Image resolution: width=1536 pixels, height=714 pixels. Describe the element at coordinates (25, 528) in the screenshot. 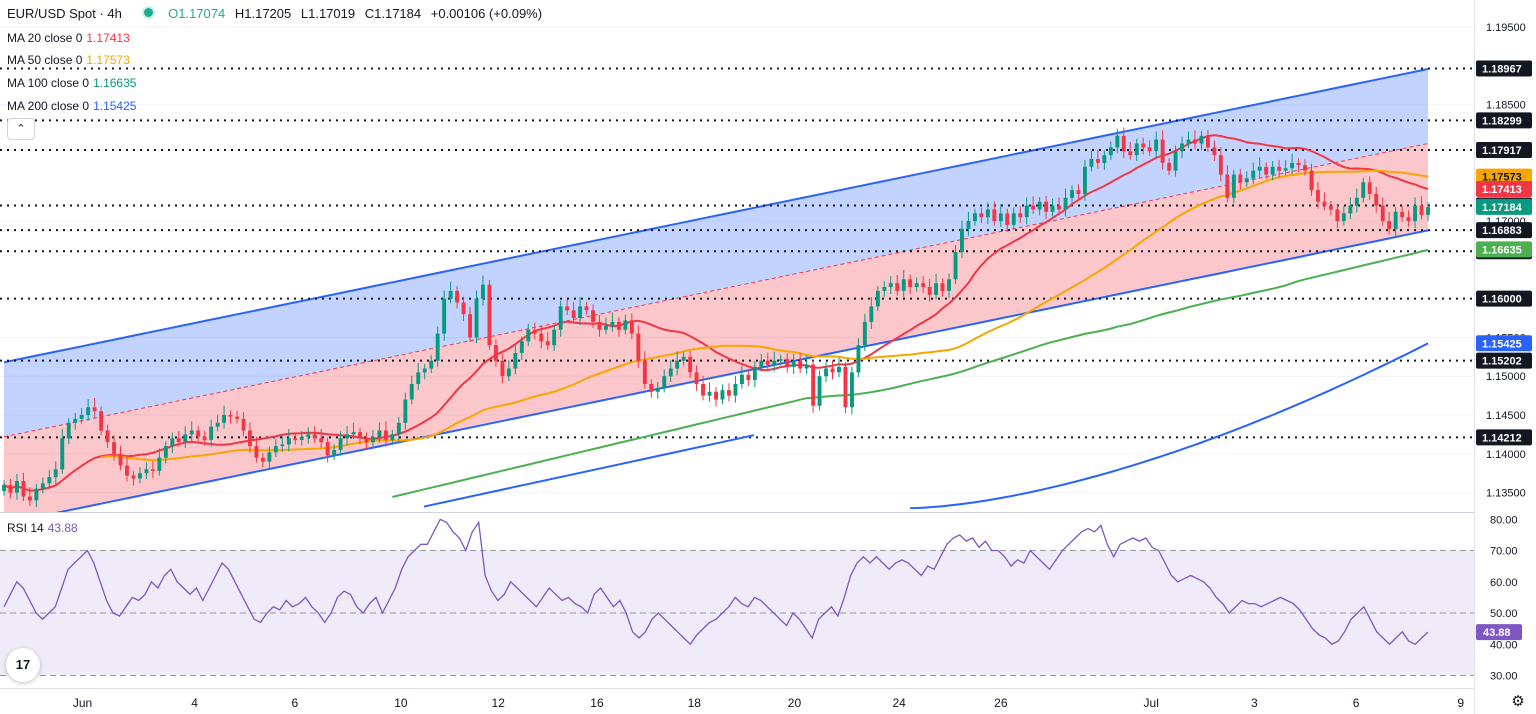

I see `legend-rsi-label: RSI 14` at that location.